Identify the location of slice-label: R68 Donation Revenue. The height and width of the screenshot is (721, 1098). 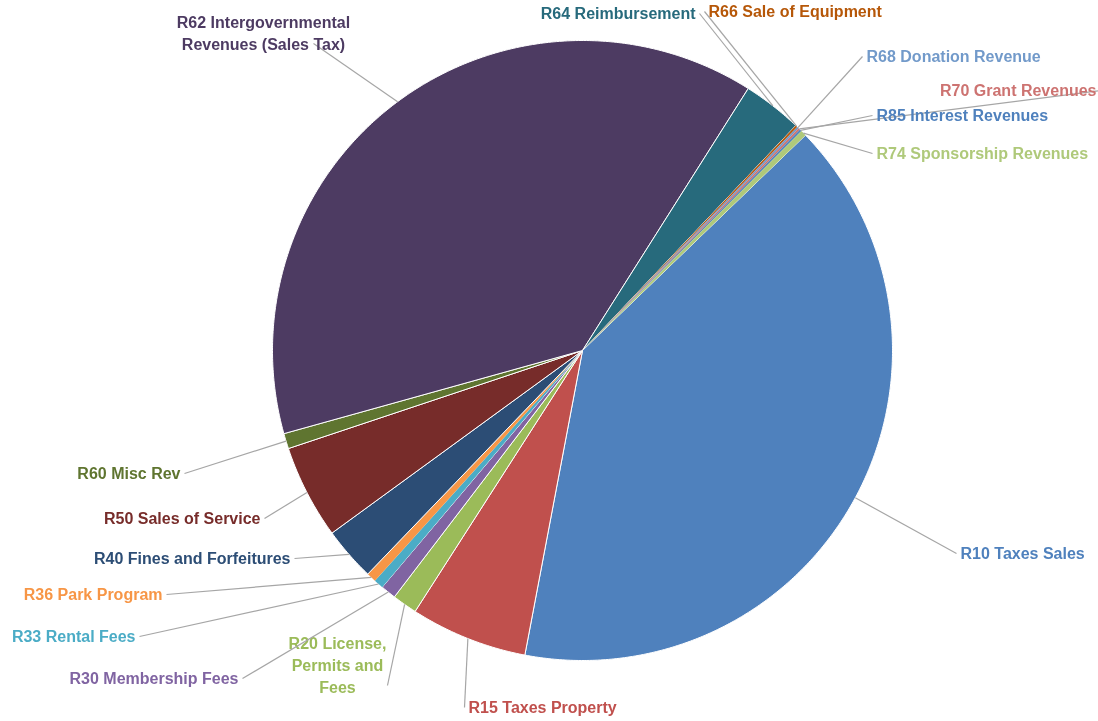
(953, 56).